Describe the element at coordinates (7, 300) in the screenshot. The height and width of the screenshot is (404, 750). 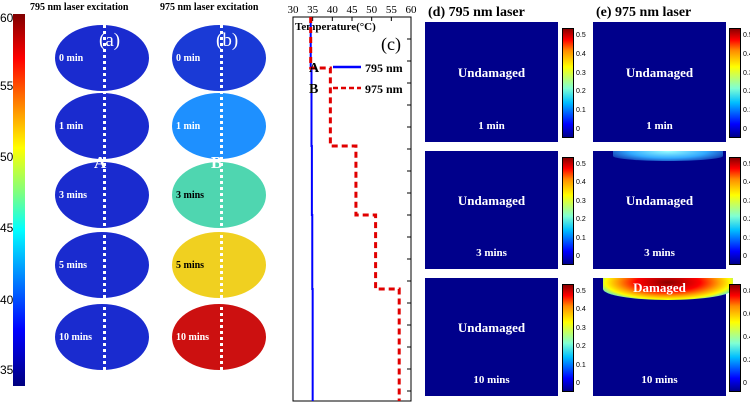
I see `colorbar-tick-40: 40` at that location.